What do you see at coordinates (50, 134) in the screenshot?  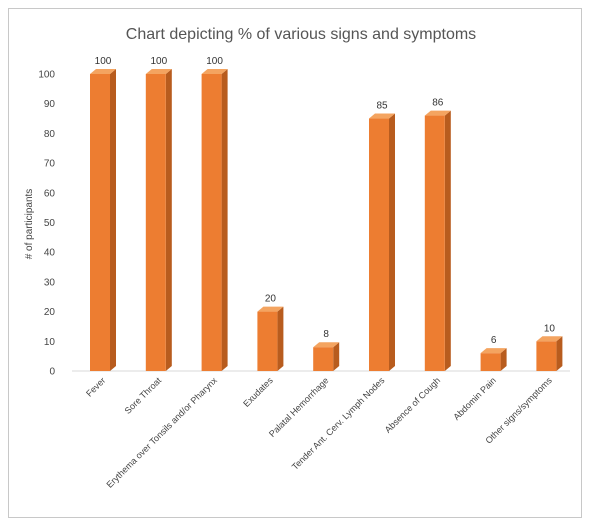 I see `y-tick-label: 80` at bounding box center [50, 134].